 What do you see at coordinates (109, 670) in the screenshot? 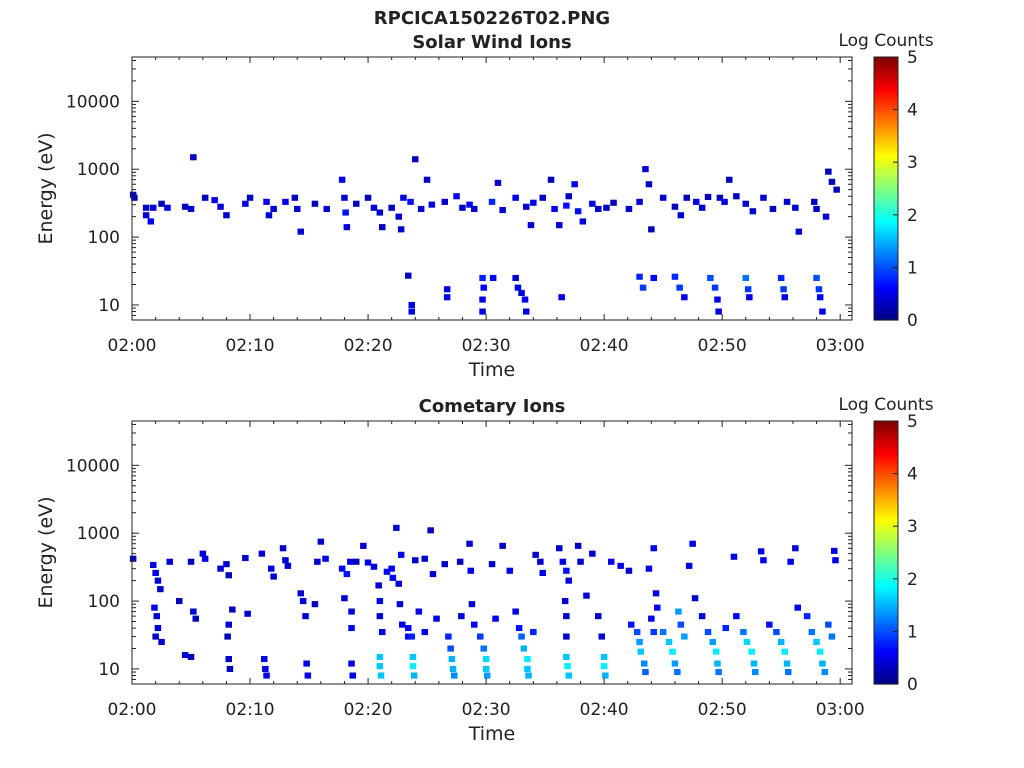
I see `y-tick-label: 10` at bounding box center [109, 670].